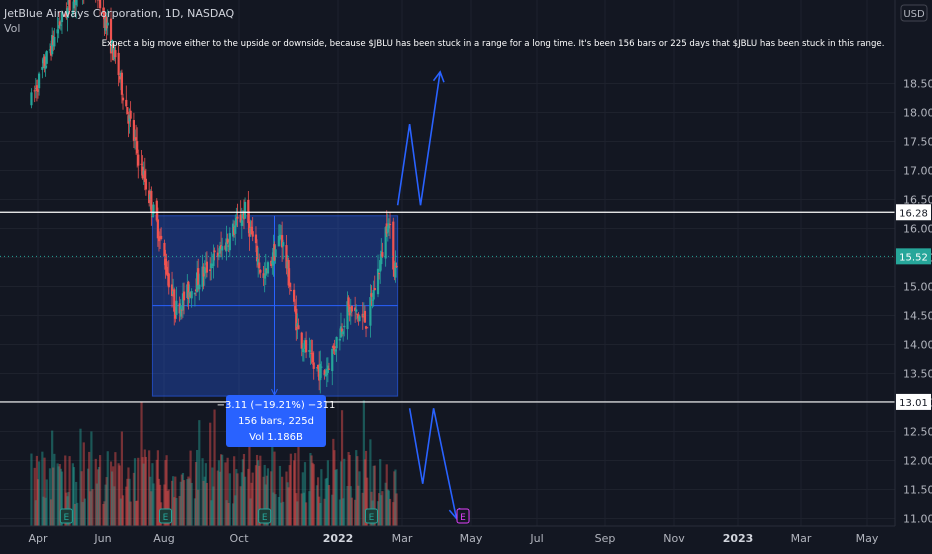 The height and width of the screenshot is (554, 932). I want to click on volume-label: Vol, so click(12, 28).